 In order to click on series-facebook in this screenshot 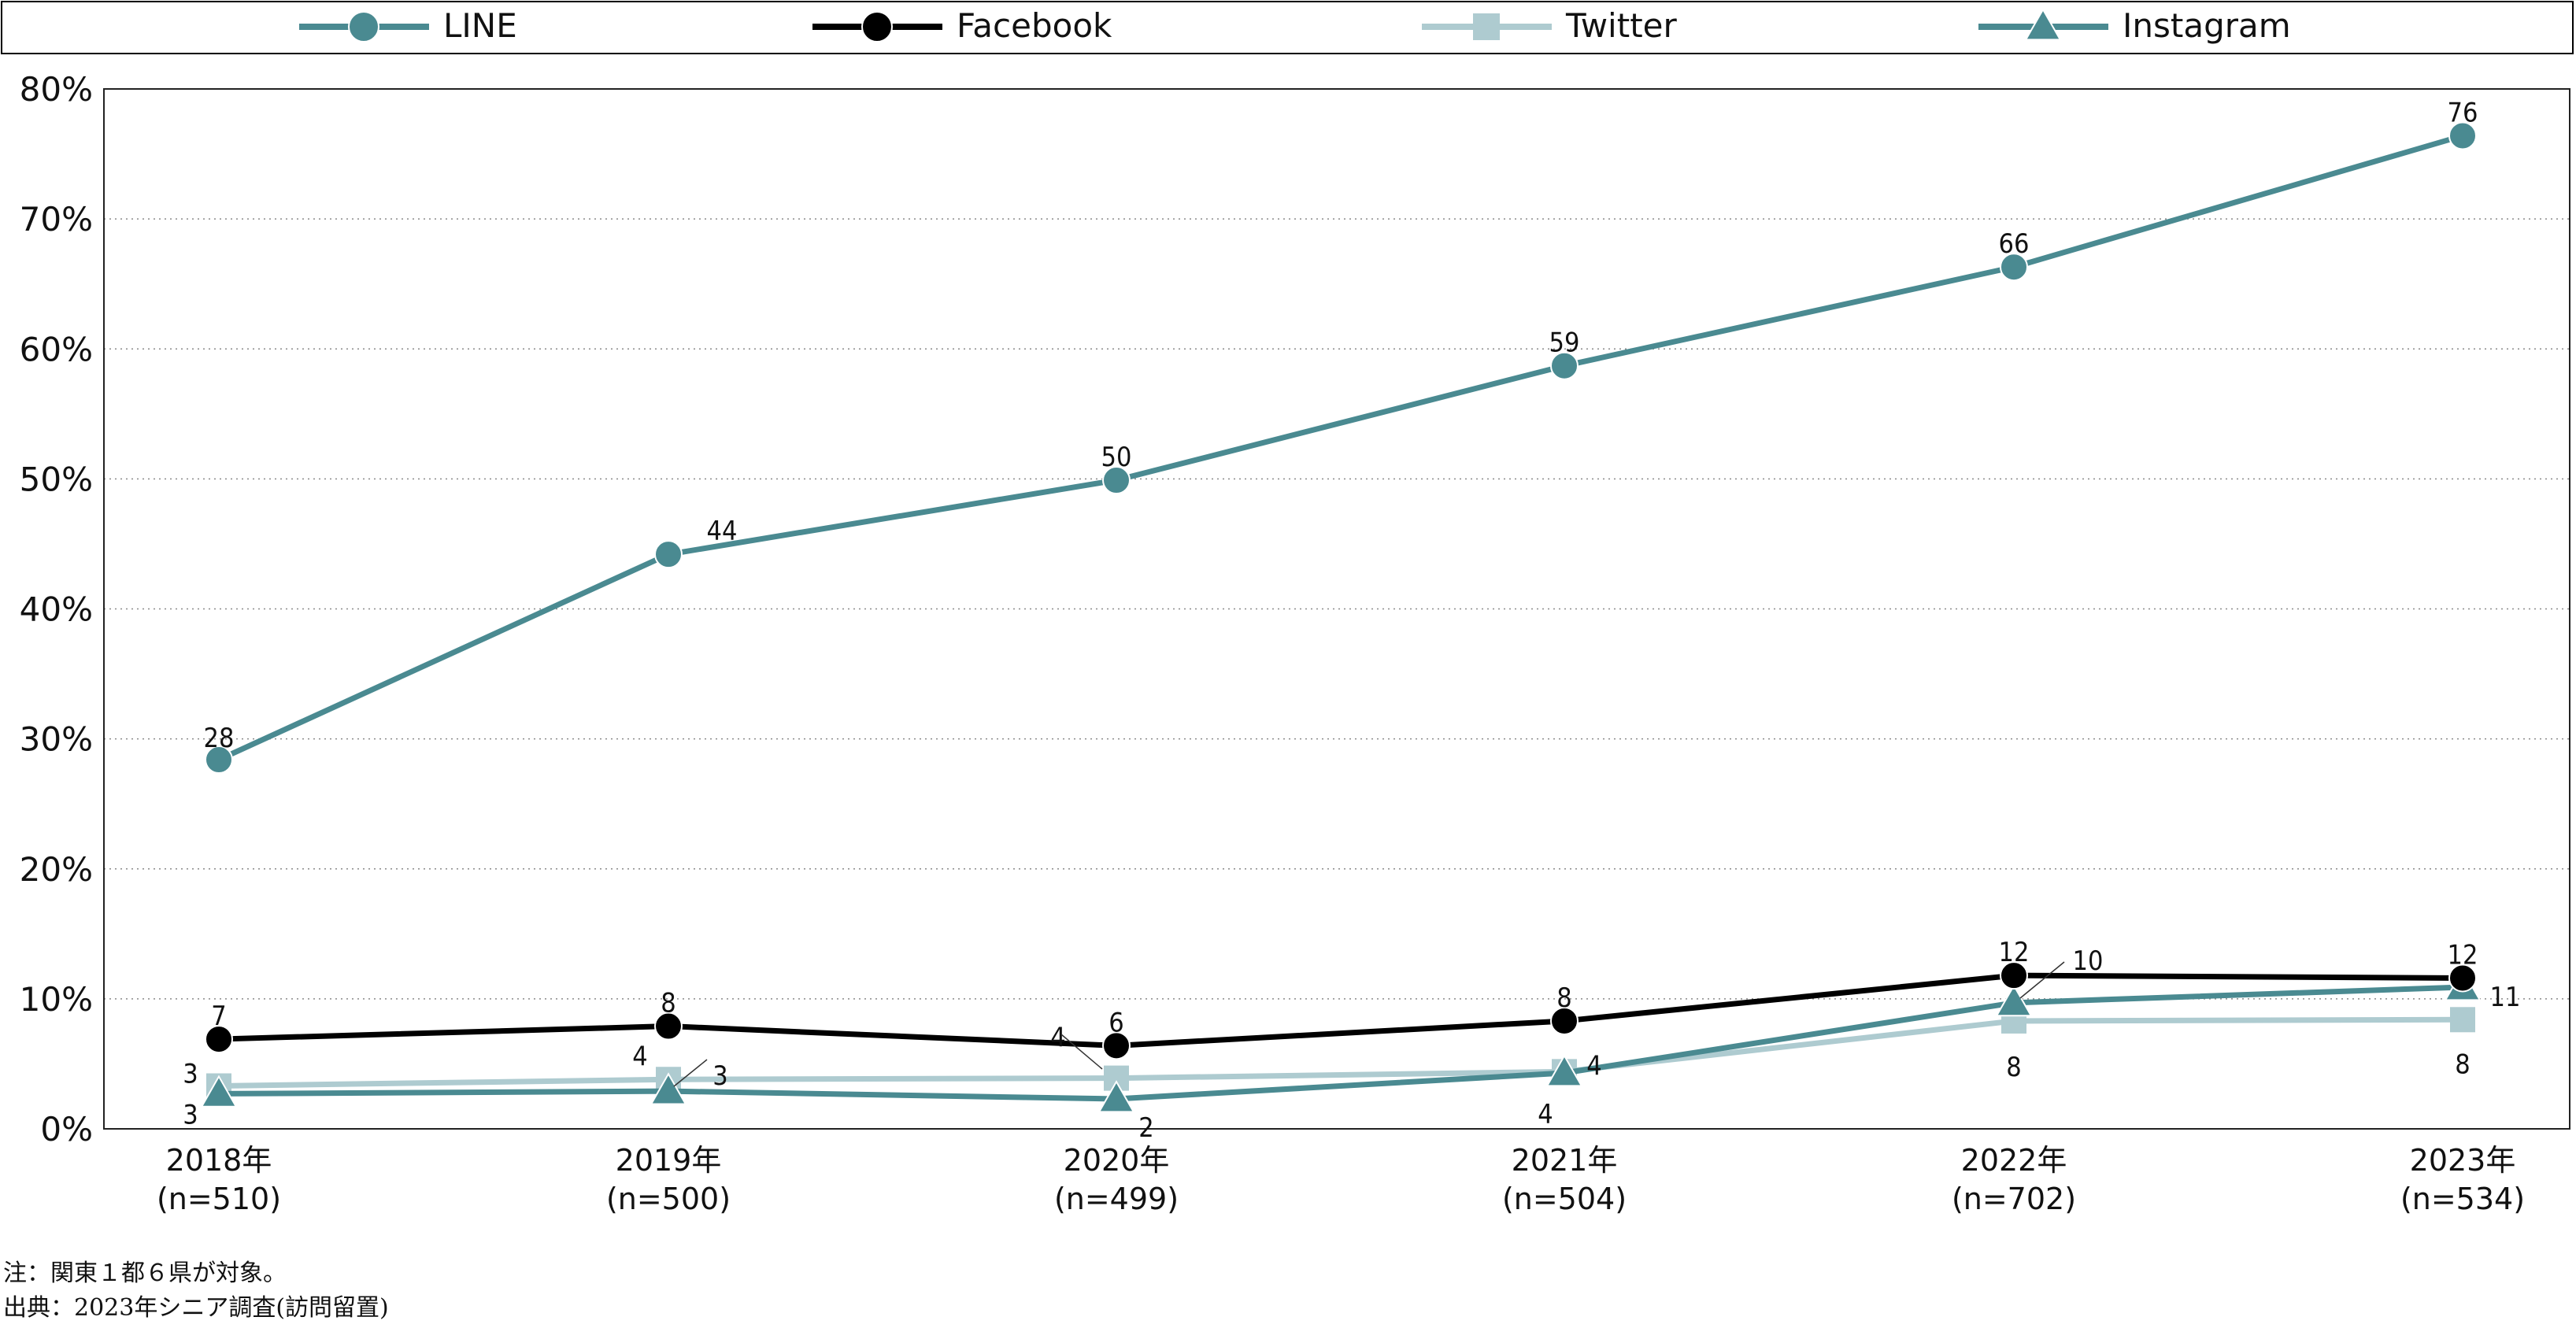, I will do `click(1341, 1010)`.